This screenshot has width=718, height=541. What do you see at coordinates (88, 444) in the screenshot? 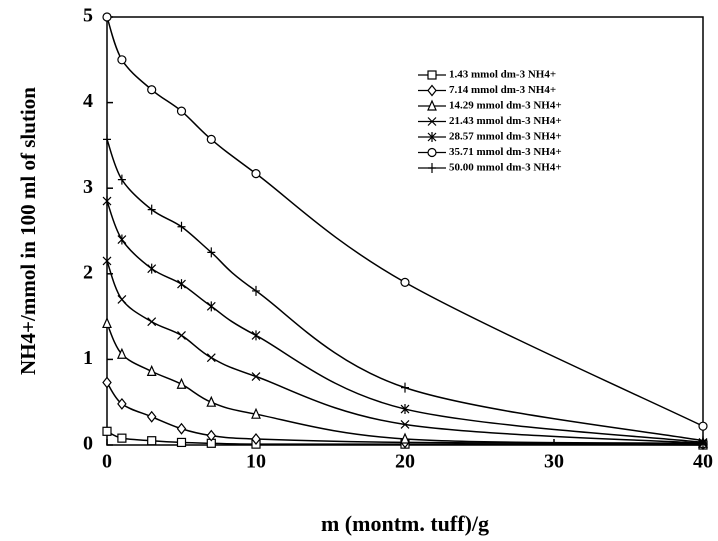
I see `y-tick-label: 0` at bounding box center [88, 444].